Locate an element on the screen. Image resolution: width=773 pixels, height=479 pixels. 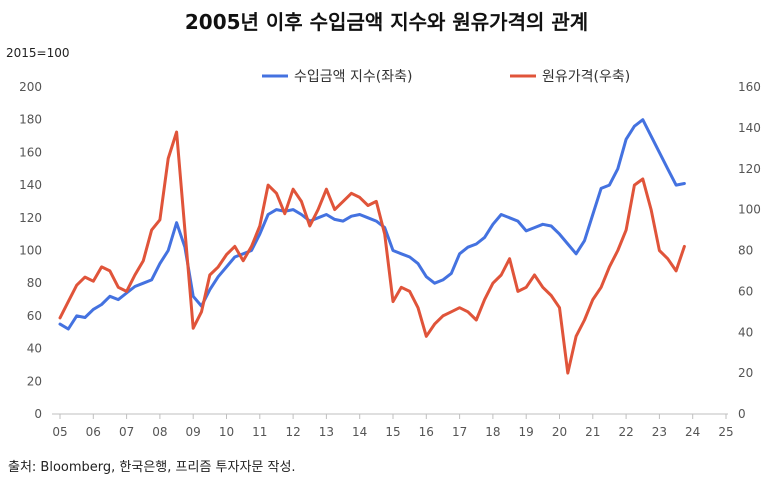
x-tick-label: 21 is located at coordinates (592, 432).